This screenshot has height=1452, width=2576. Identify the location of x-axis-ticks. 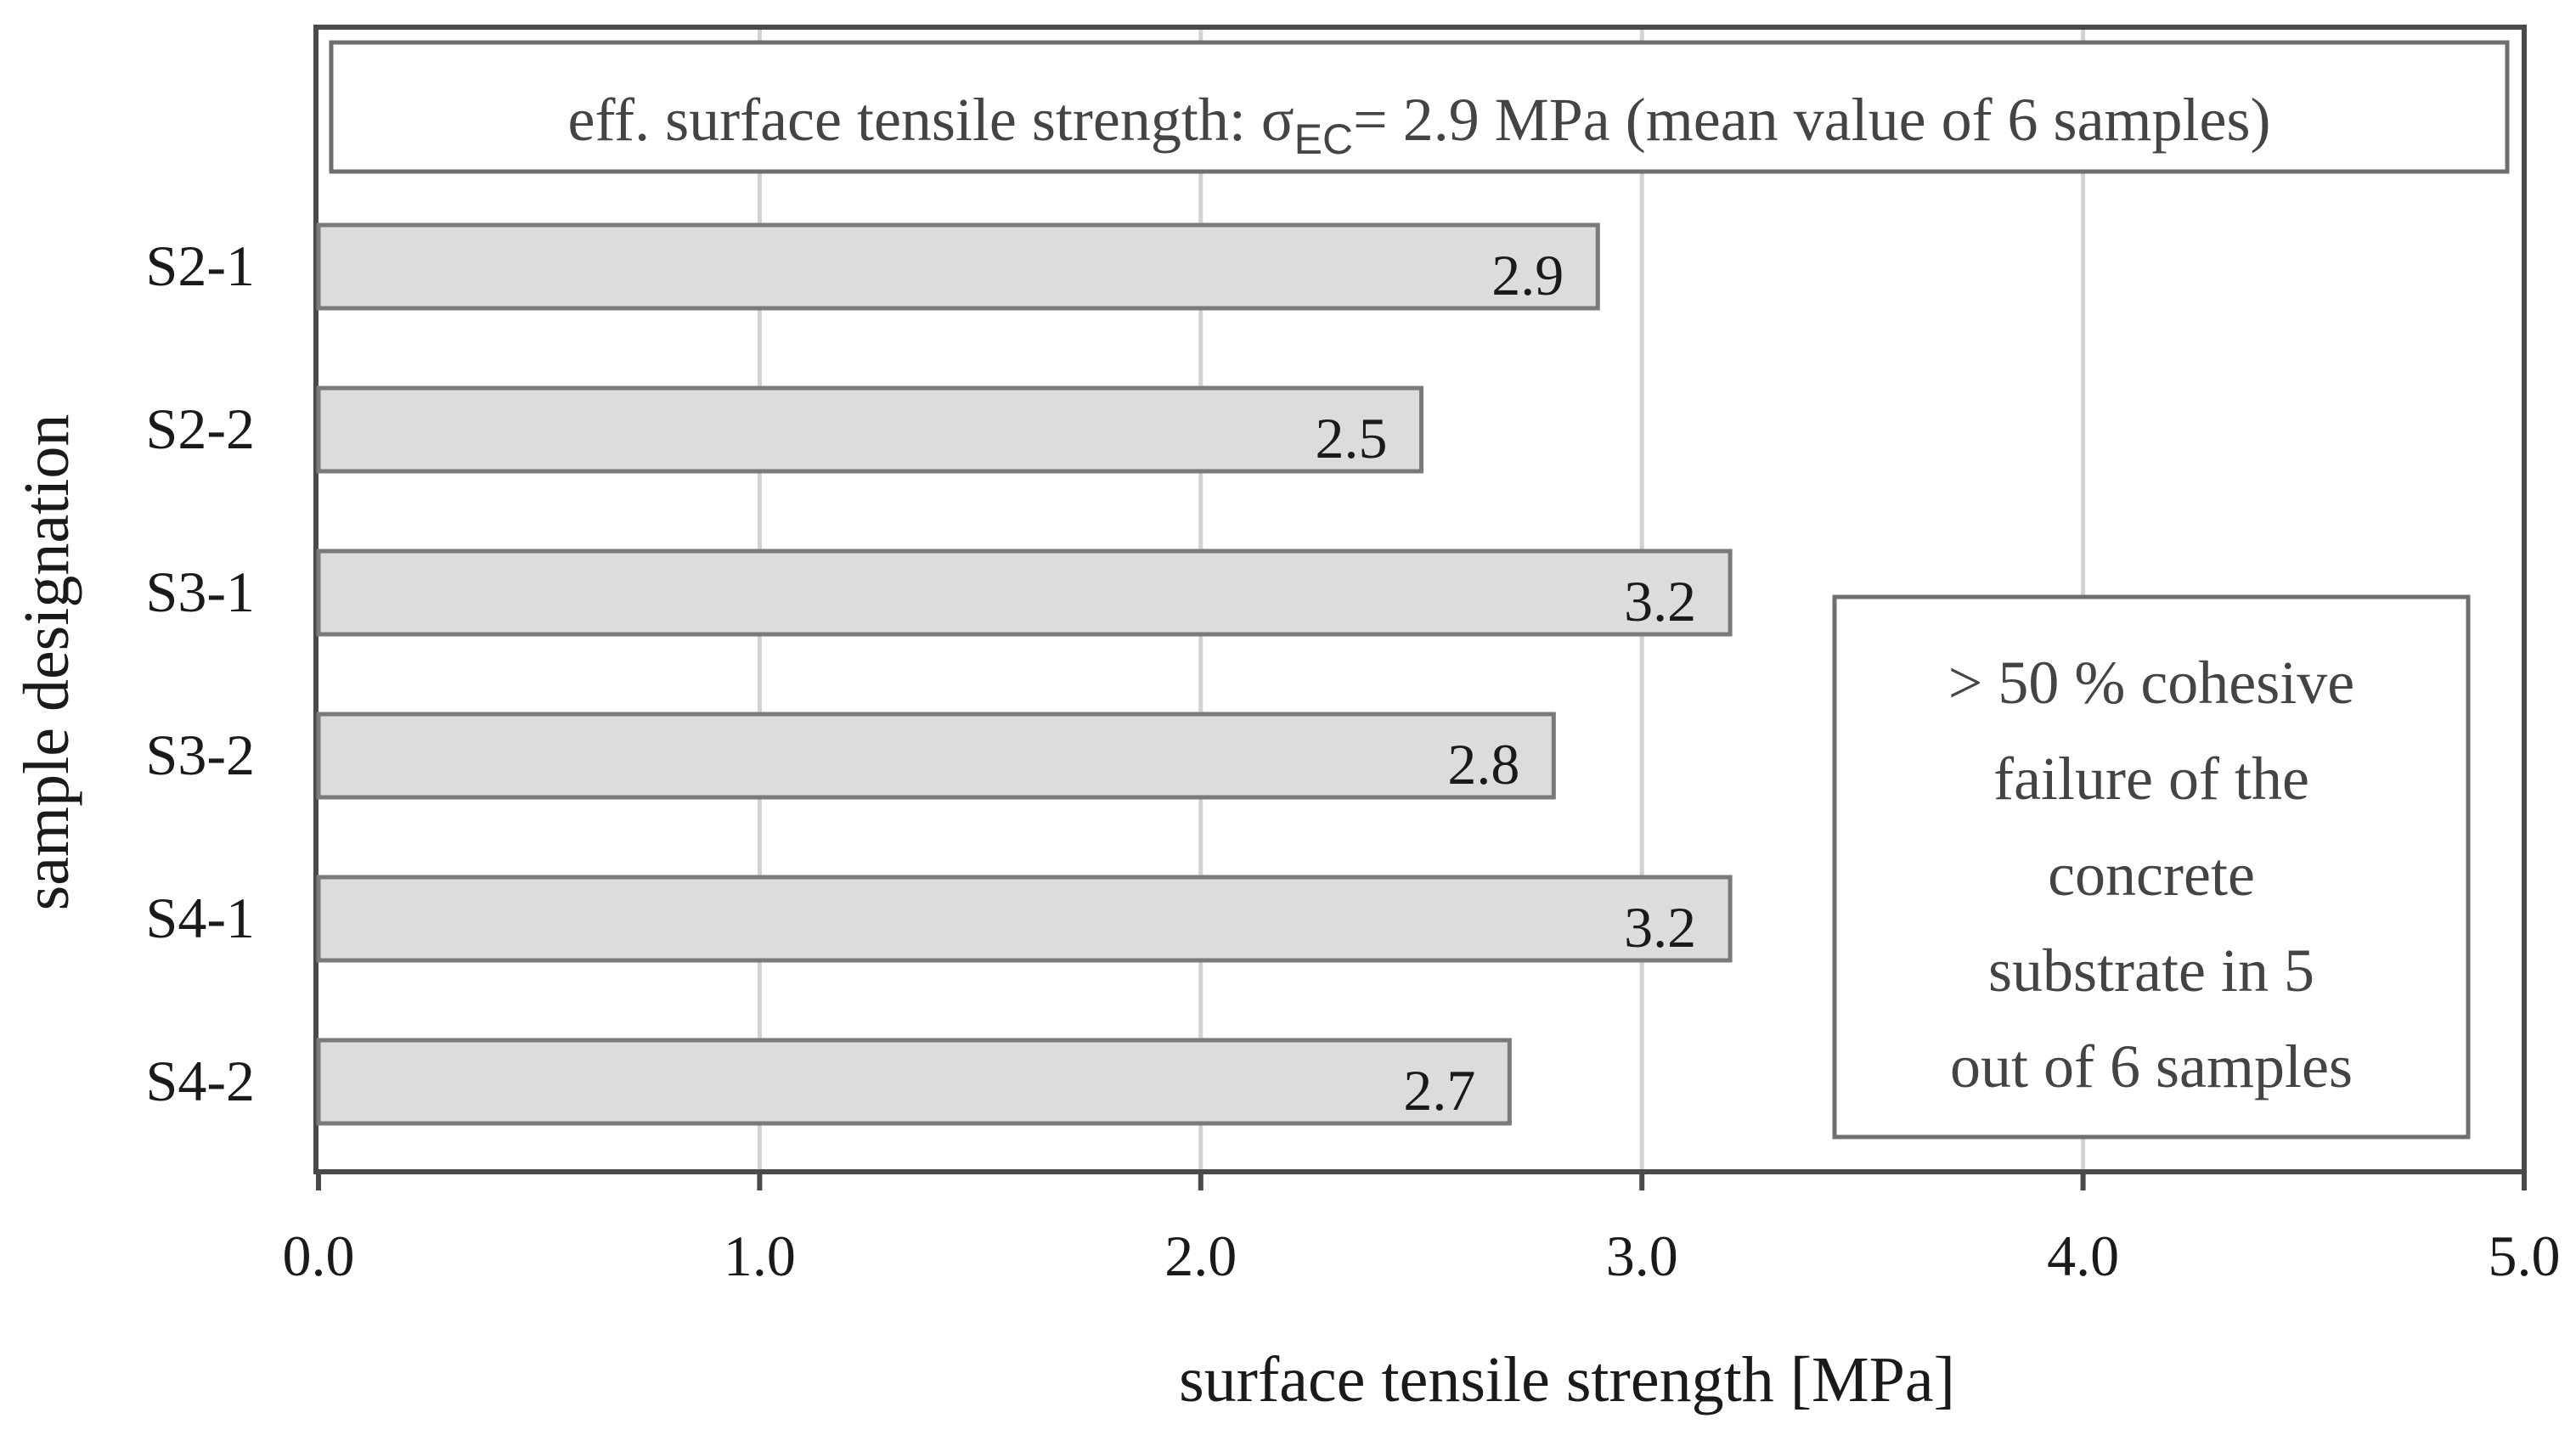
(1421, 1179).